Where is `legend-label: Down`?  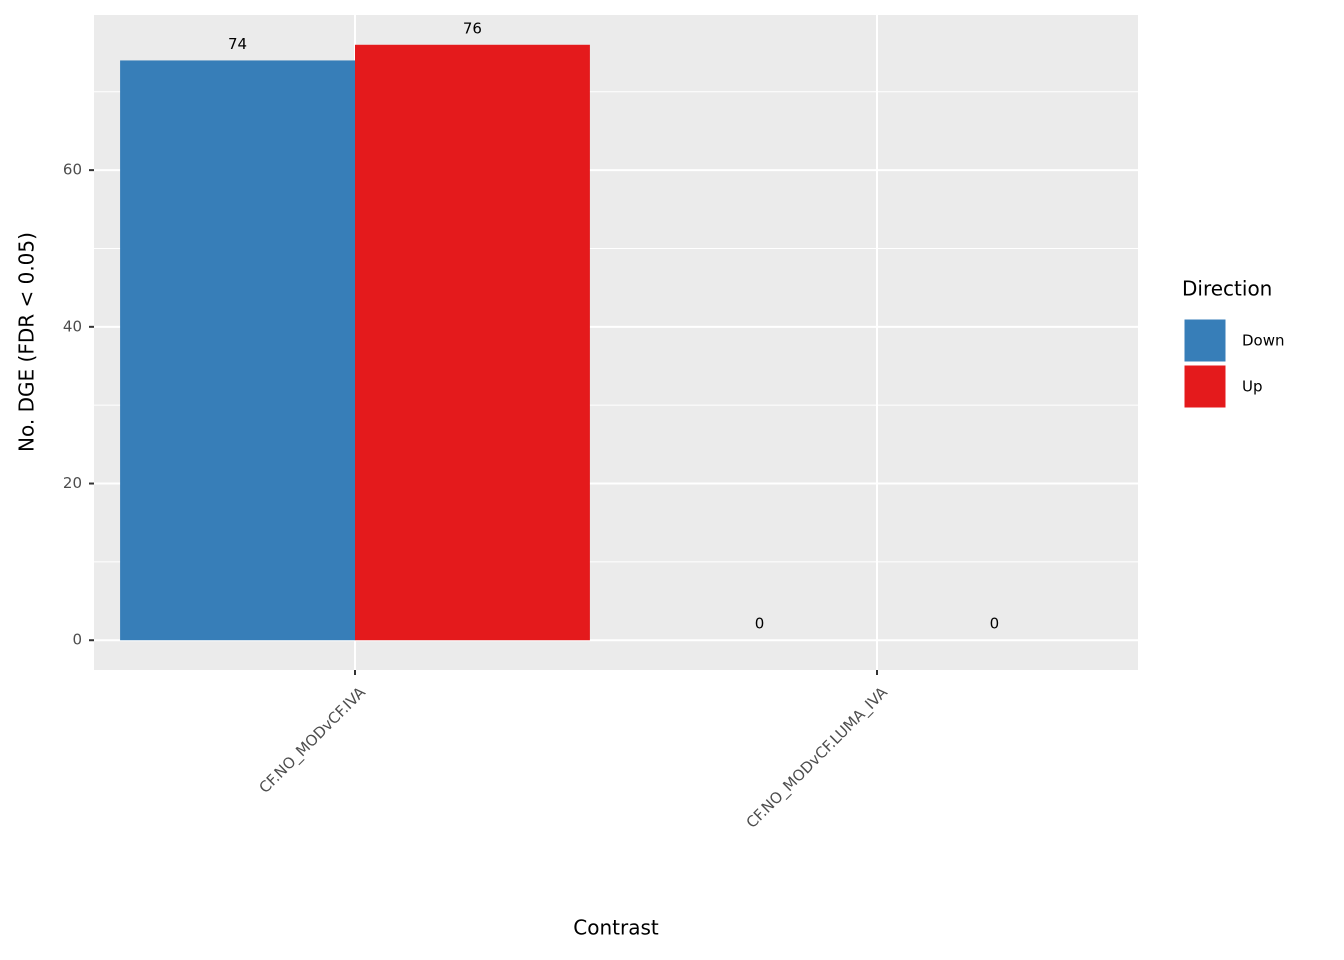
legend-label: Down is located at coordinates (1263, 341).